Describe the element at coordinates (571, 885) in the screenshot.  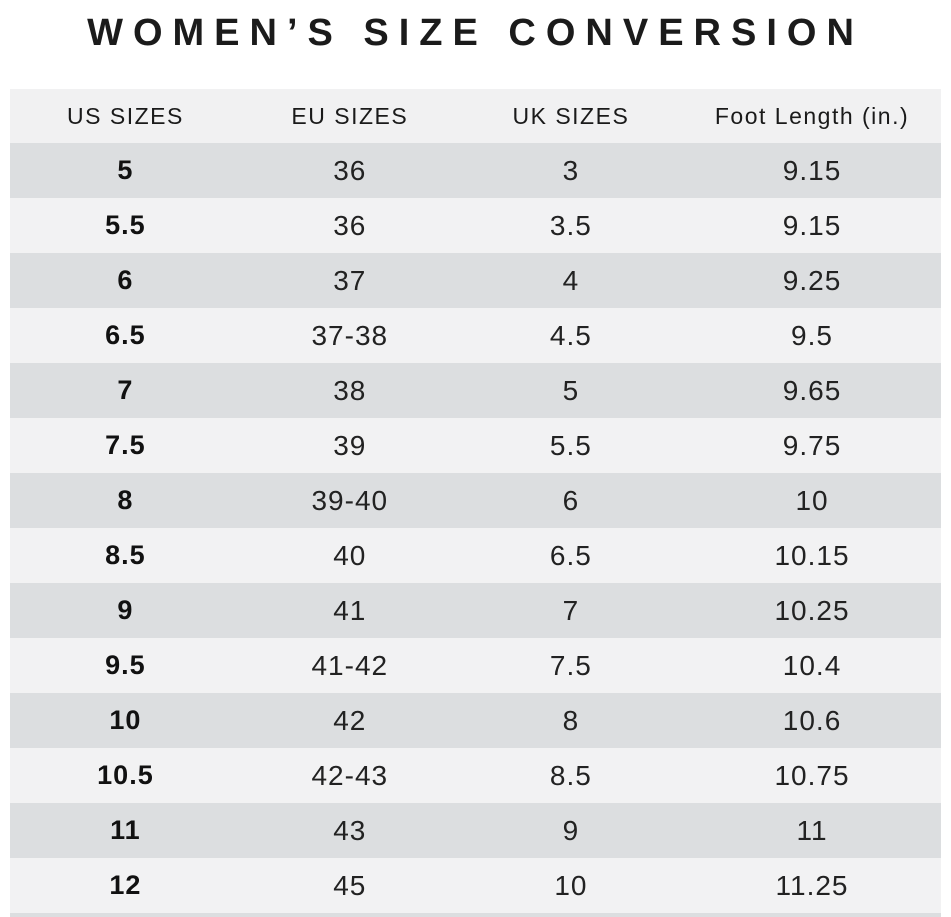
I see `uk-size-cell: 10` at that location.